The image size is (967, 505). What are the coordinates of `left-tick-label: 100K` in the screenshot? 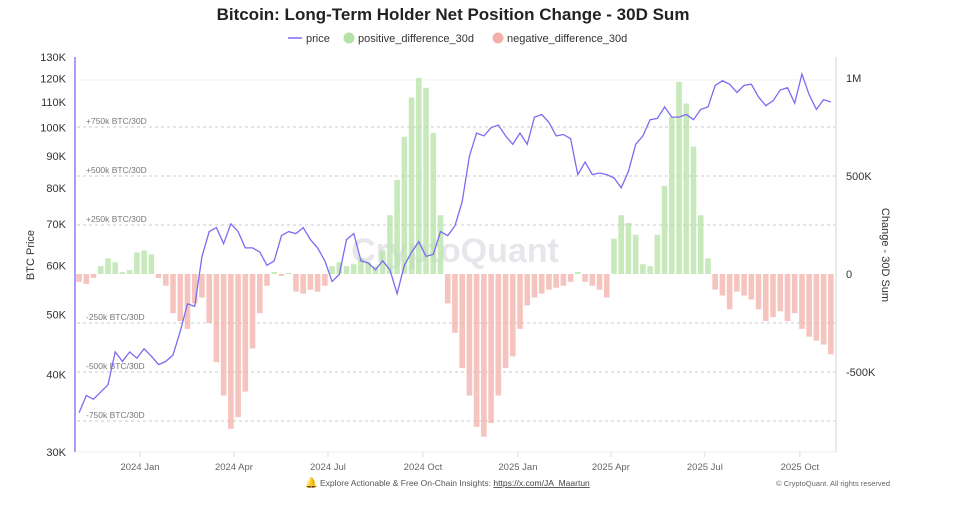 It's located at (53, 129).